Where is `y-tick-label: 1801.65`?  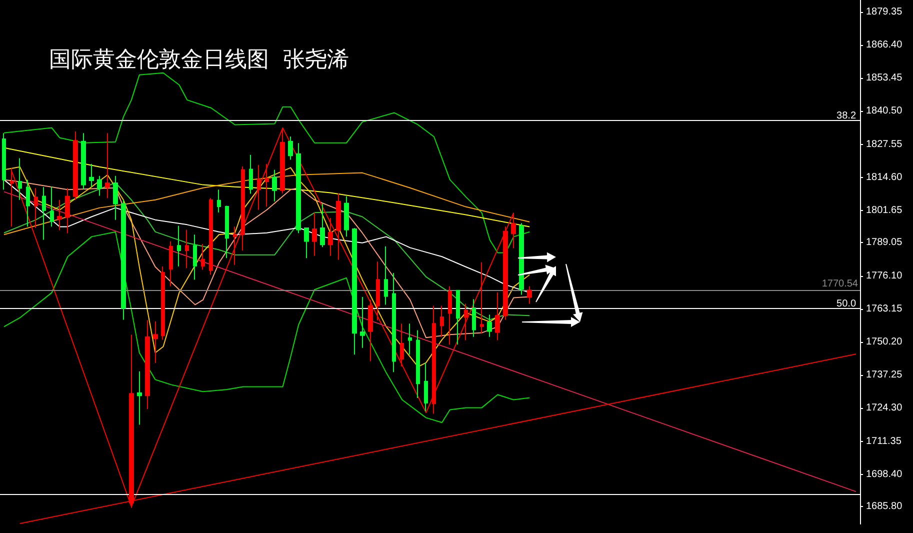 y-tick-label: 1801.65 is located at coordinates (884, 210).